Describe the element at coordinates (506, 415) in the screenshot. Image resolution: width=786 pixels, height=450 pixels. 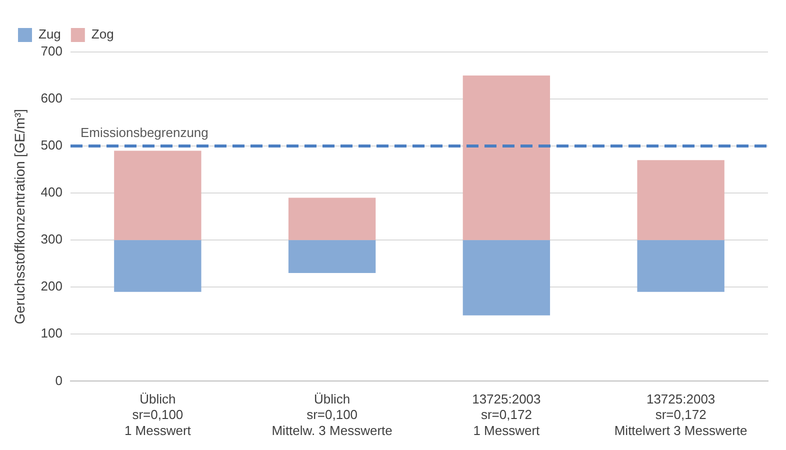
I see `x-tick-label: 13725:2003 sr=0,172 1 Messwert` at that location.